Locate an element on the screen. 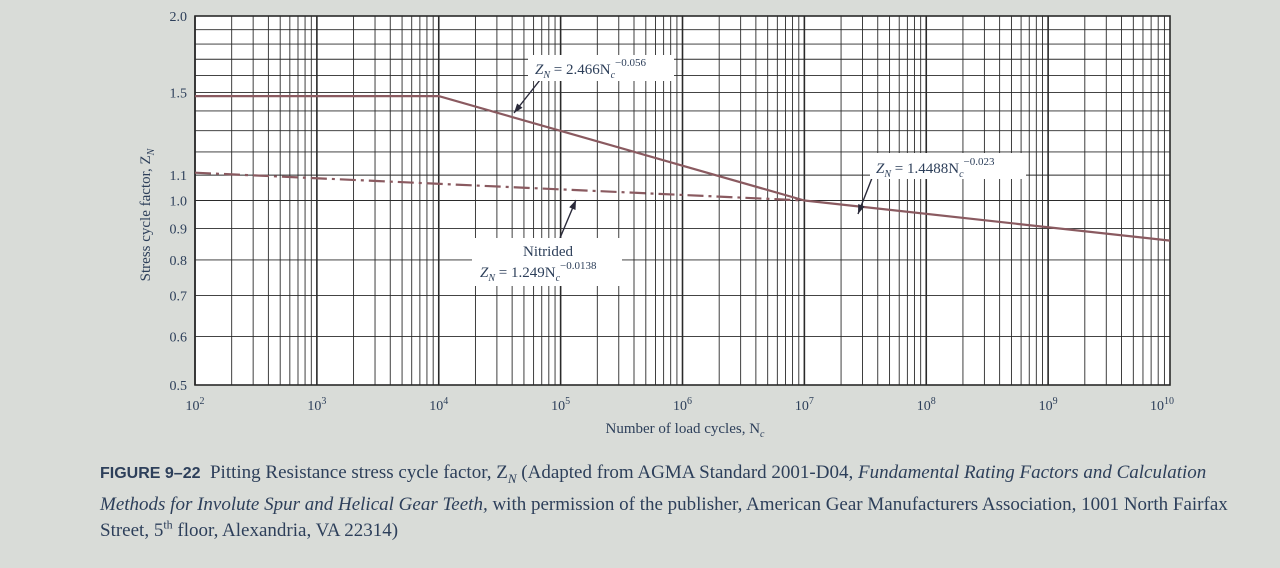  upper-equation-label: ZN = 2.466Nc−0.056 is located at coordinates (601, 68).